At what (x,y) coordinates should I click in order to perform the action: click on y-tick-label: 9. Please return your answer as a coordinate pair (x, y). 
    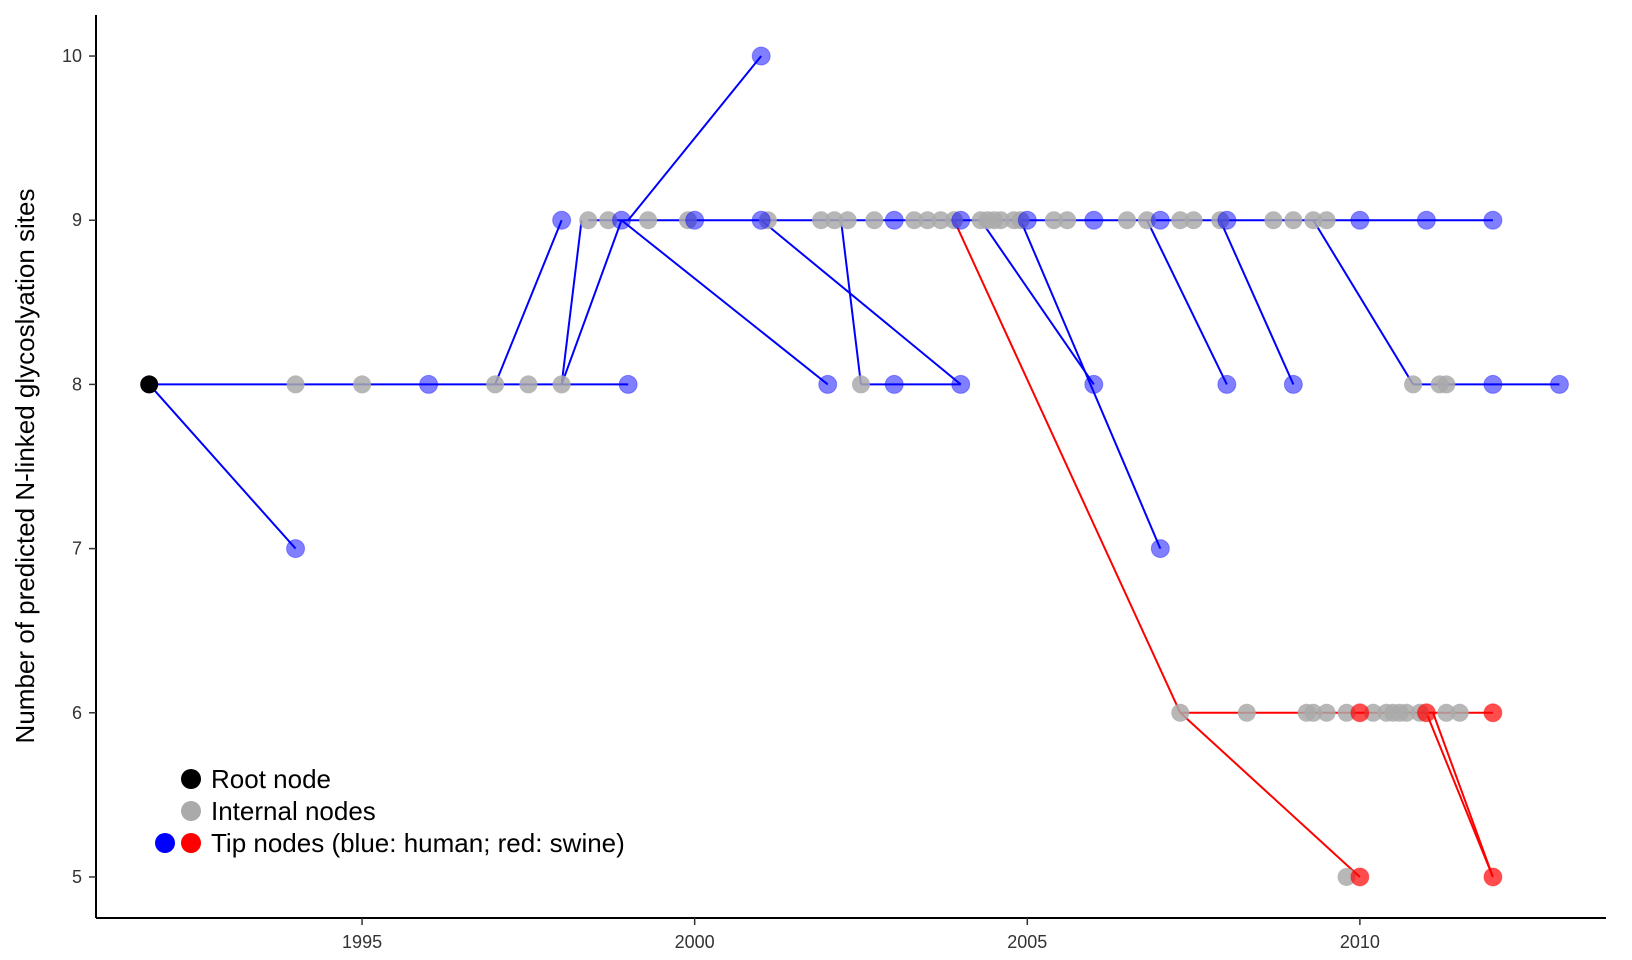
    Looking at the image, I should click on (77, 220).